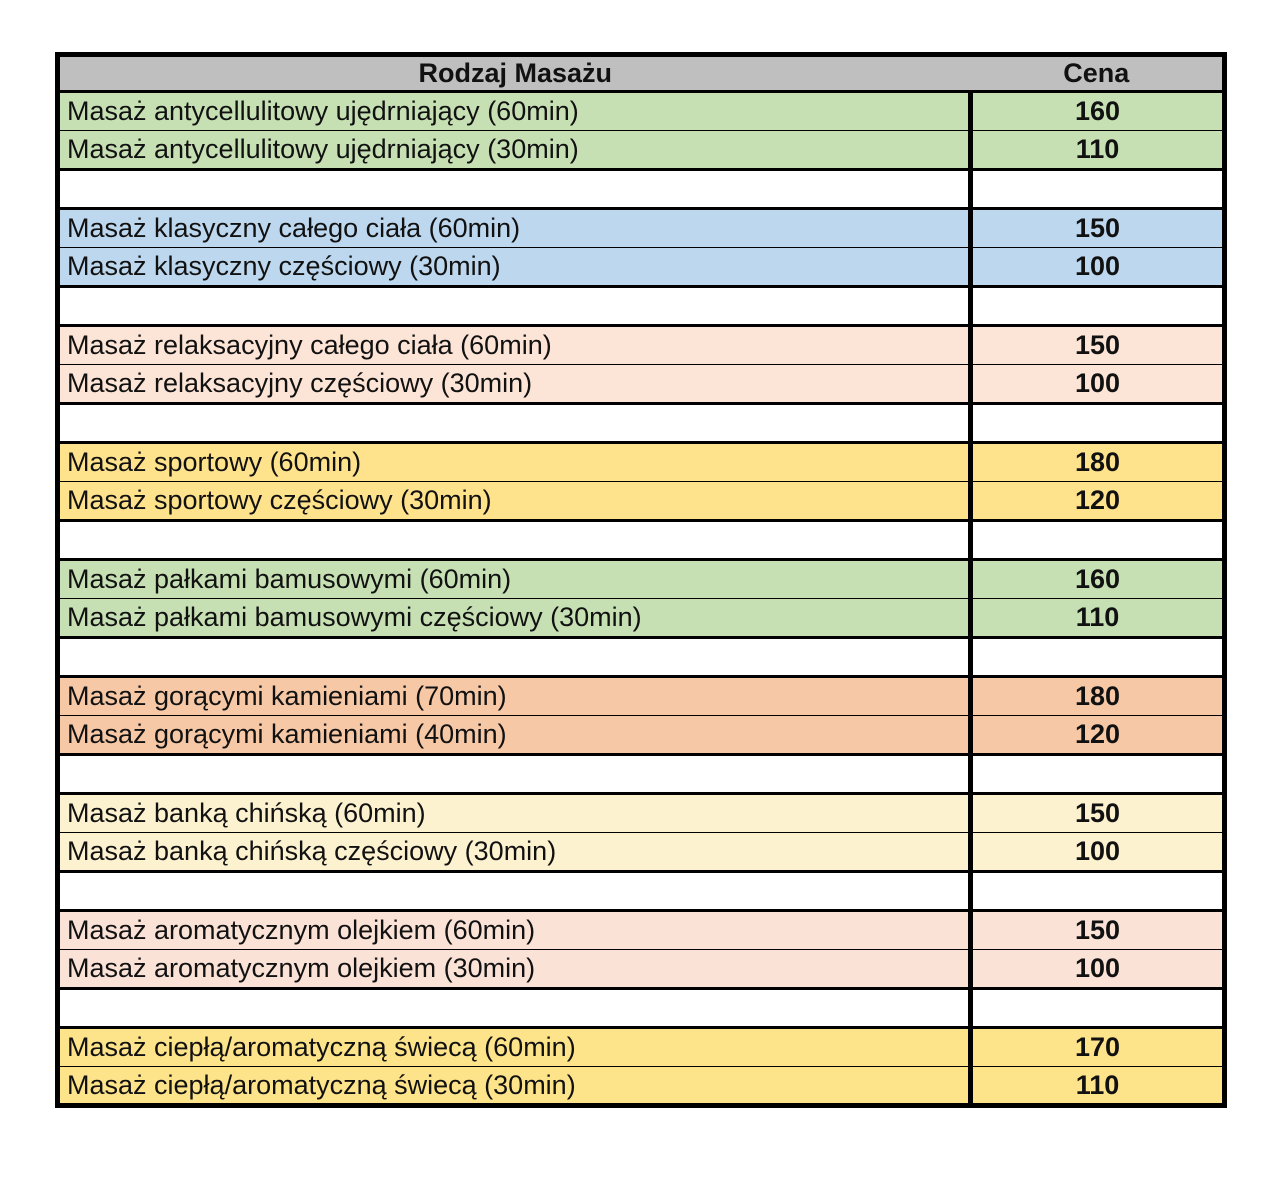  Describe the element at coordinates (515, 227) in the screenshot. I see `massage-name: Masaż klasyczny całego ciała (60min)` at that location.